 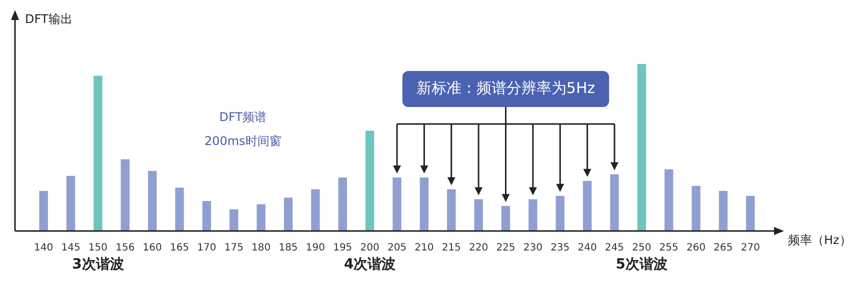 What do you see at coordinates (342, 248) in the screenshot?
I see `x-tick-label: 195` at bounding box center [342, 248].